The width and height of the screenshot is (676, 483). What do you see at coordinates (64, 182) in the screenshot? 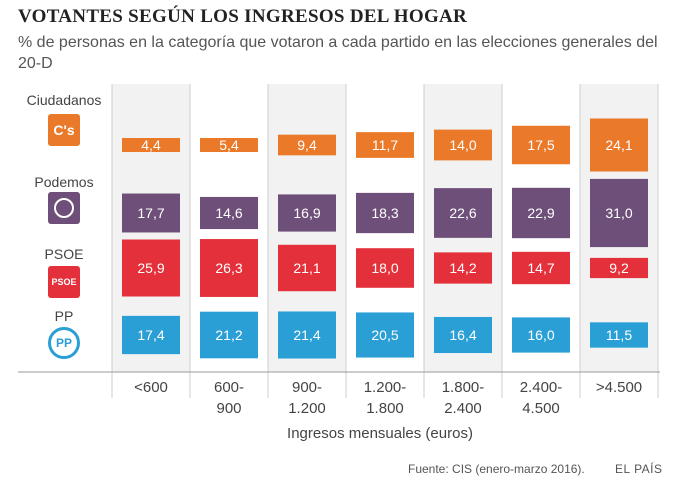
I see `party-label-podemos: Podemos` at bounding box center [64, 182].